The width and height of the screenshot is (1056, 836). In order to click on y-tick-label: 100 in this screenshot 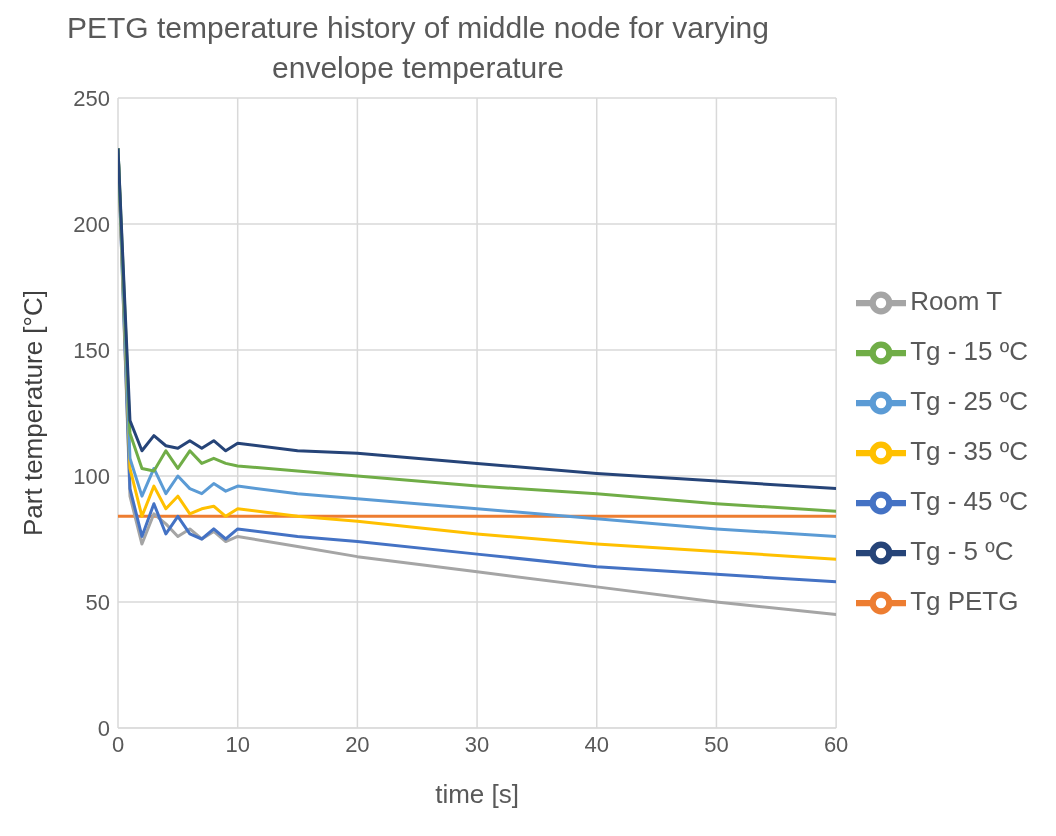, I will do `click(91, 476)`.